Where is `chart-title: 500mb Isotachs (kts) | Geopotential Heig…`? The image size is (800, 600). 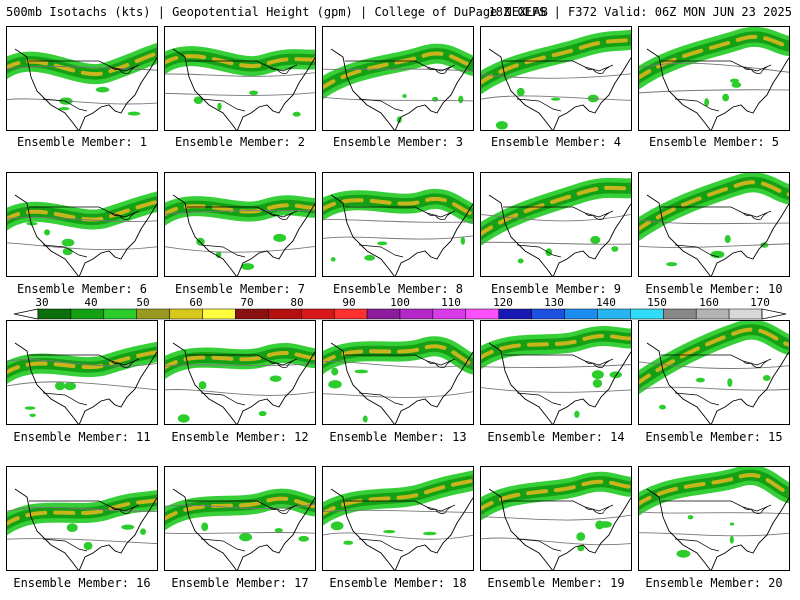 chart-title: 500mb Isotachs (kts) | Geopotential Heig… is located at coordinates (277, 12).